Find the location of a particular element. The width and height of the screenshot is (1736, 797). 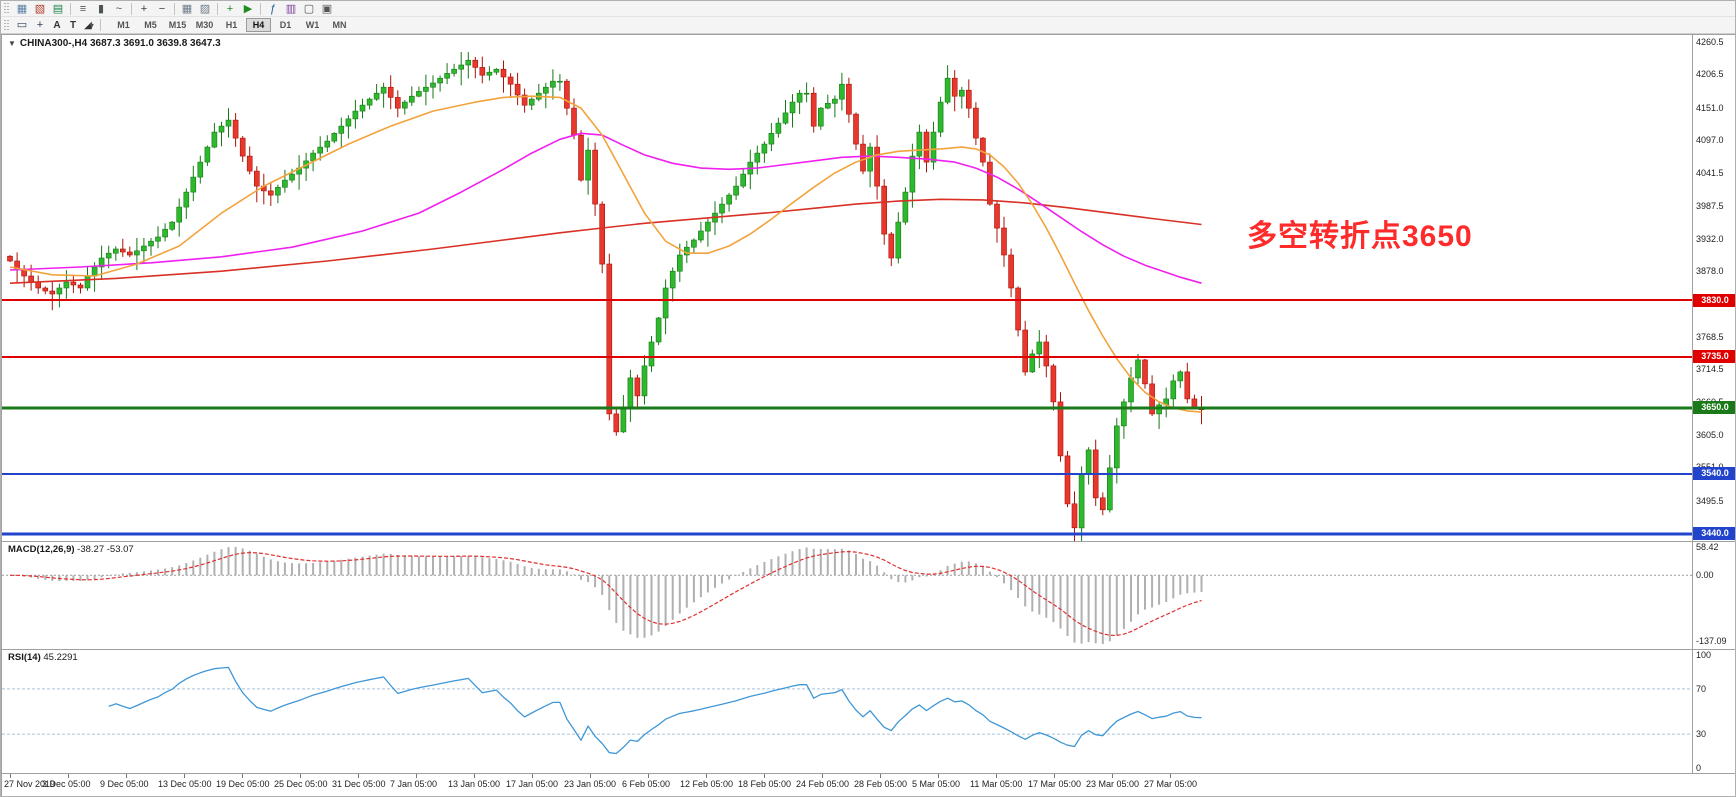

rsi-axis-label: 70 is located at coordinates (1701, 688).